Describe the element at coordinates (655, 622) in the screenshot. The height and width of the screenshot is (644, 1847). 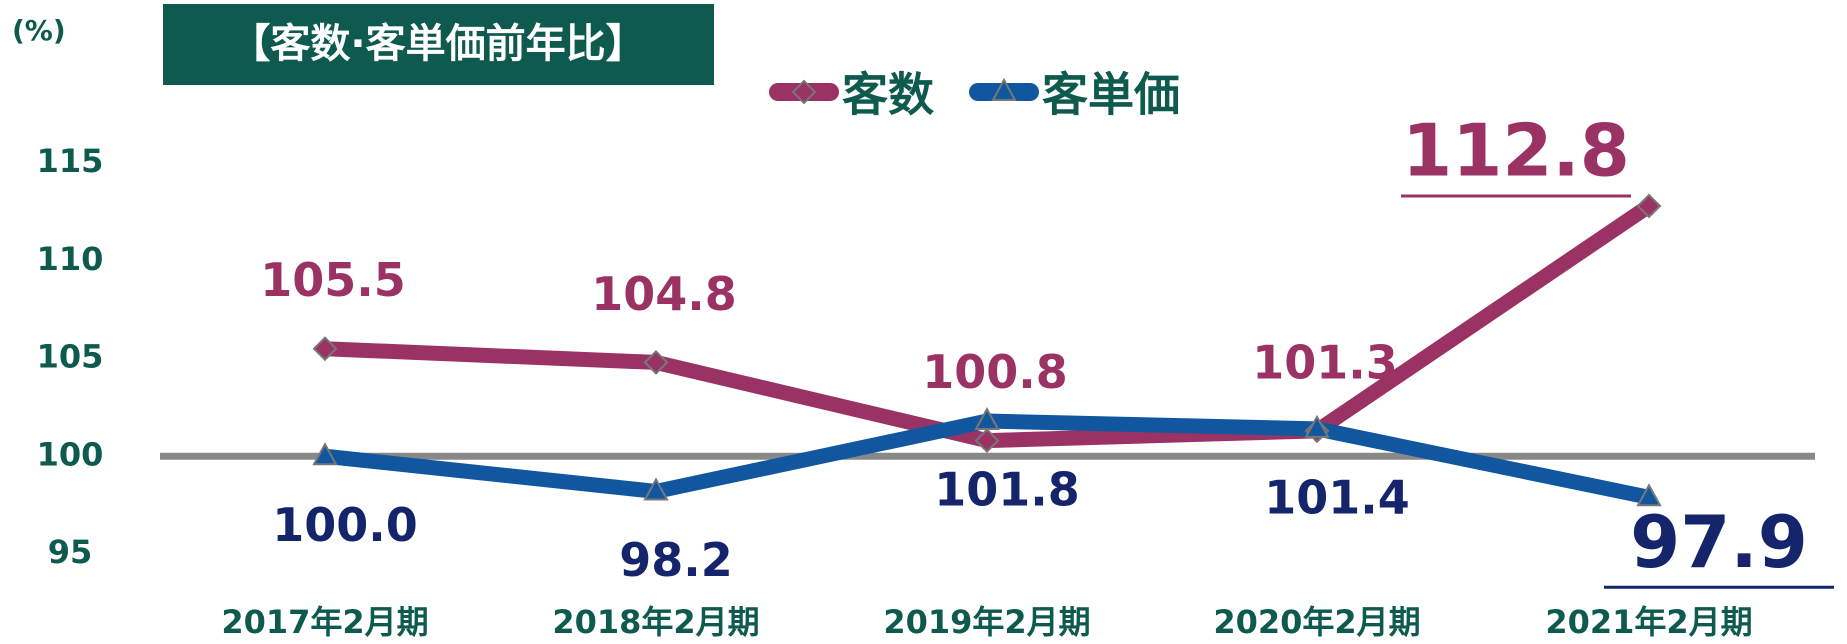
I see `x-tick-label: 2018年2月期` at that location.